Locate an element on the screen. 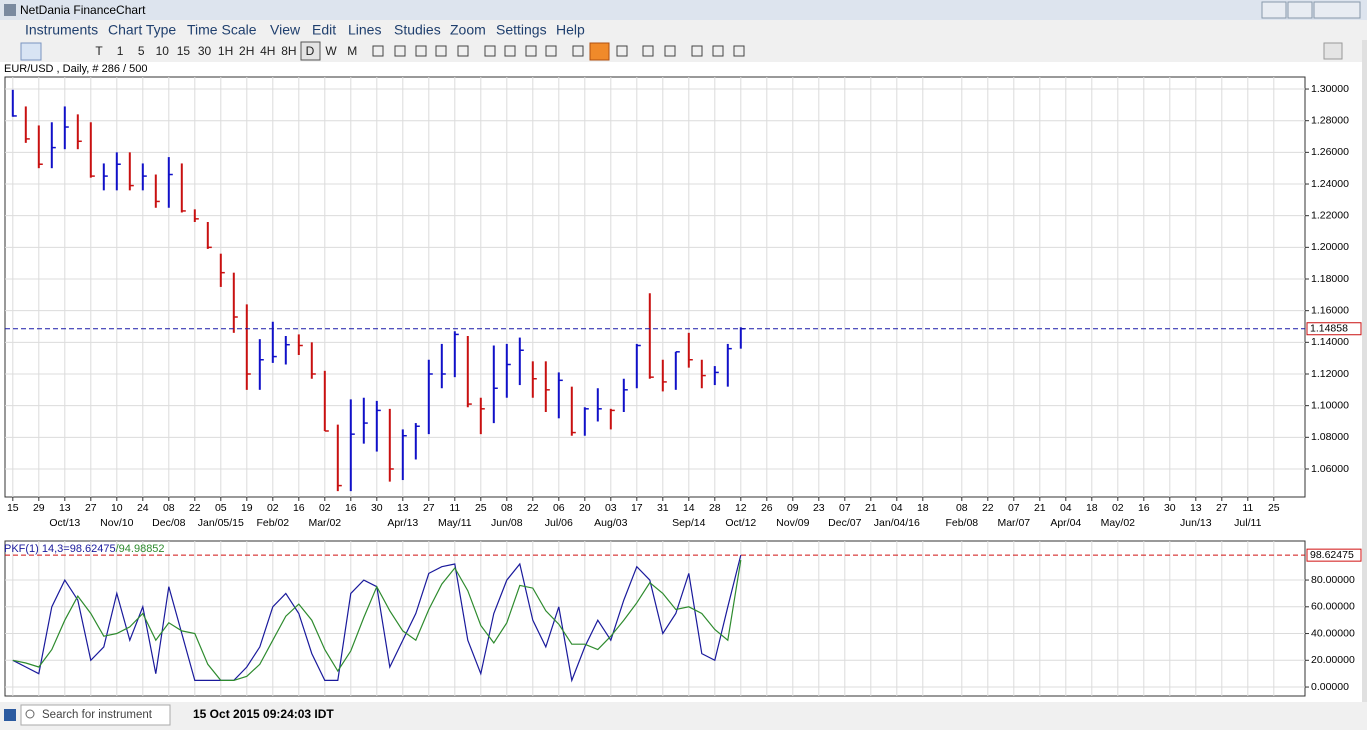 The height and width of the screenshot is (730, 1367). x-tick-label: 06 is located at coordinates (559, 508).